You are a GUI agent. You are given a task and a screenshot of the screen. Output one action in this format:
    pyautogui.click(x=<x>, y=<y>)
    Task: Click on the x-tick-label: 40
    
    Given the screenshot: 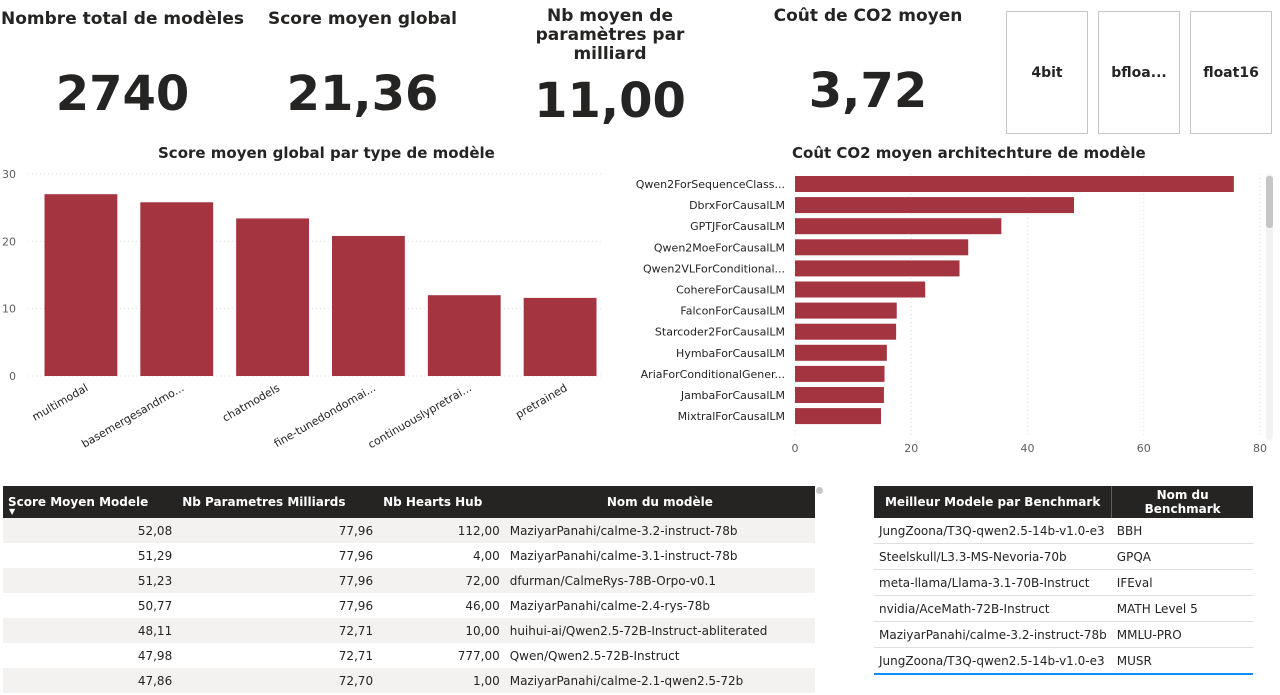 What is the action you would take?
    pyautogui.click(x=1028, y=448)
    